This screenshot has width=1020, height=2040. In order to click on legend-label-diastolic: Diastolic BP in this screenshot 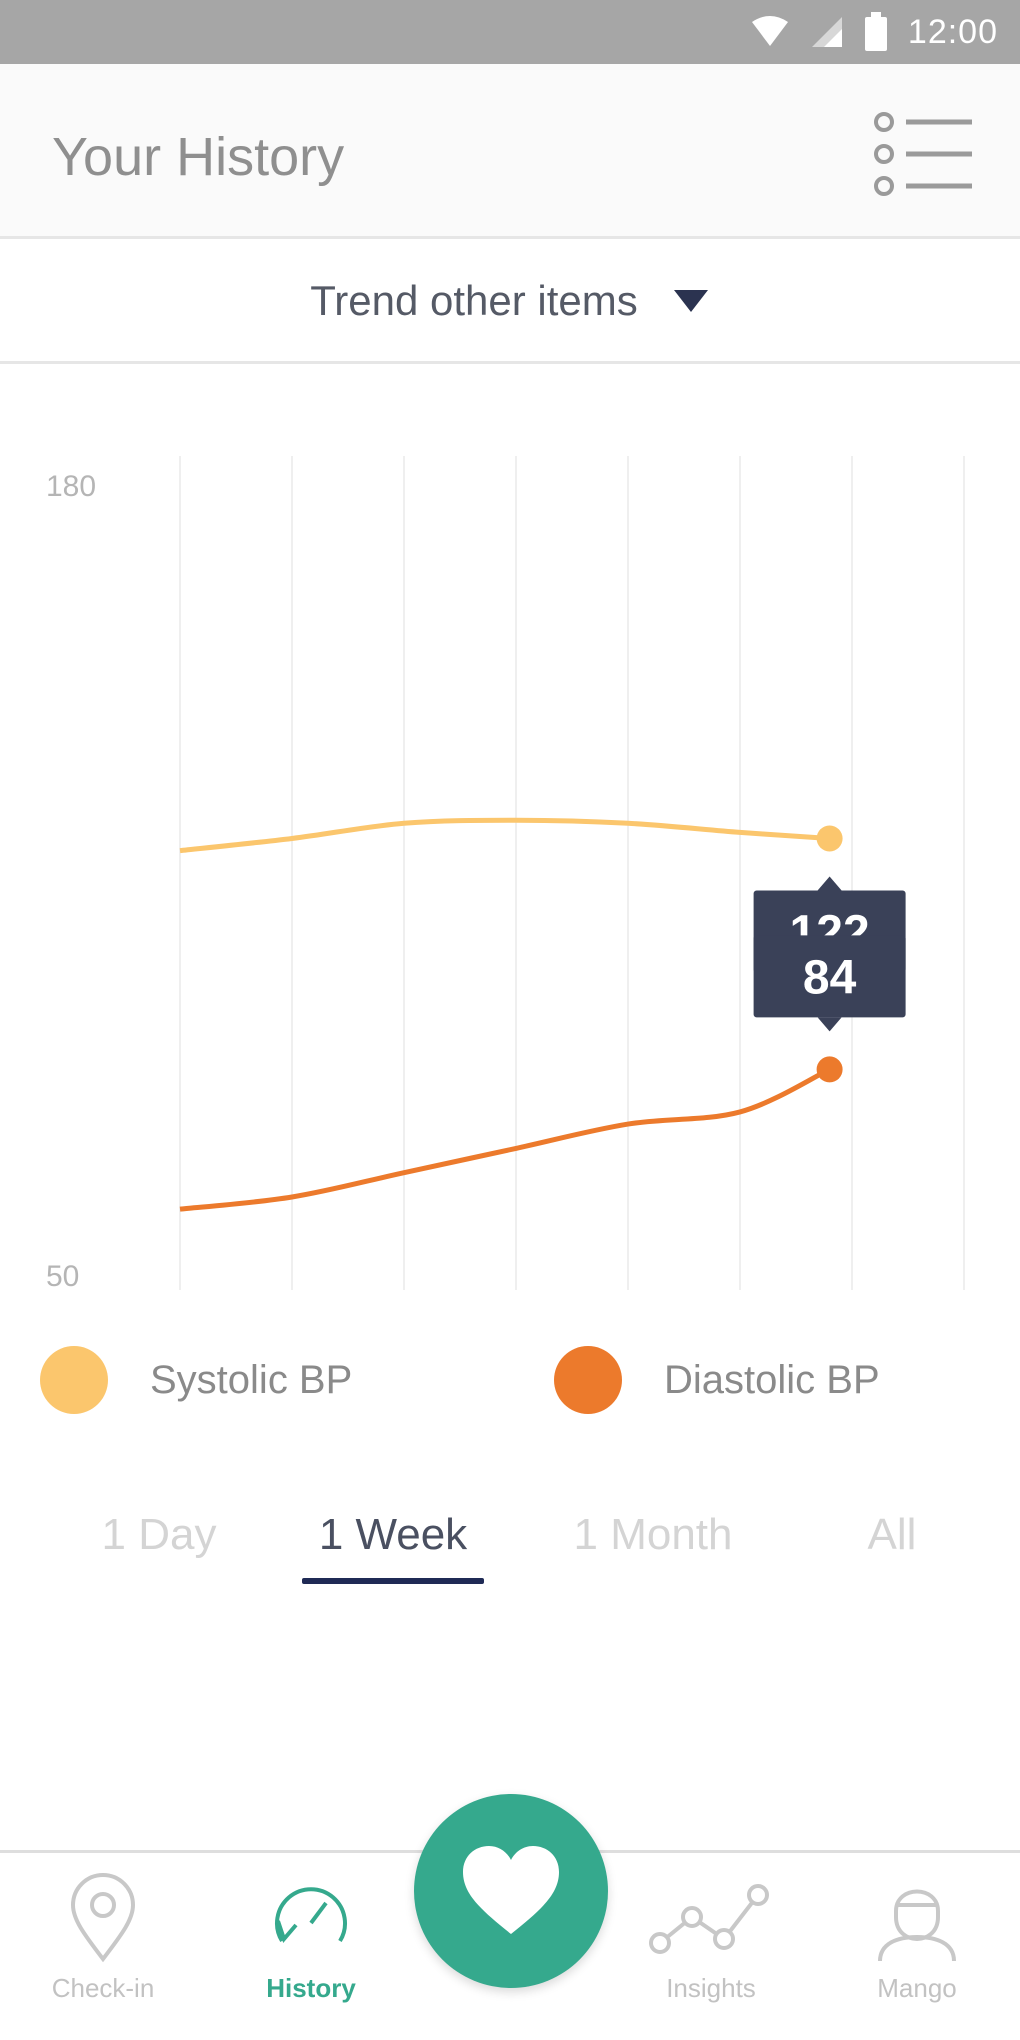, I will do `click(772, 1379)`.